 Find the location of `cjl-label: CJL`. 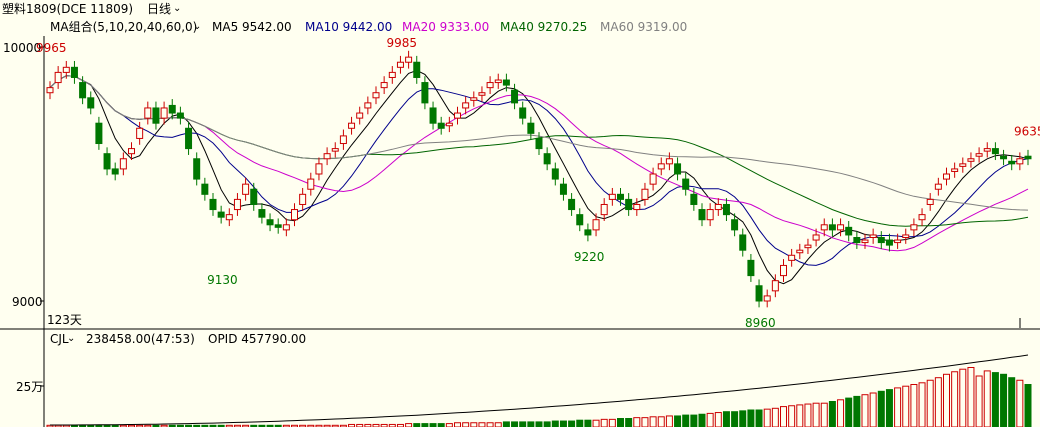

cjl-label: CJL is located at coordinates (59, 339).